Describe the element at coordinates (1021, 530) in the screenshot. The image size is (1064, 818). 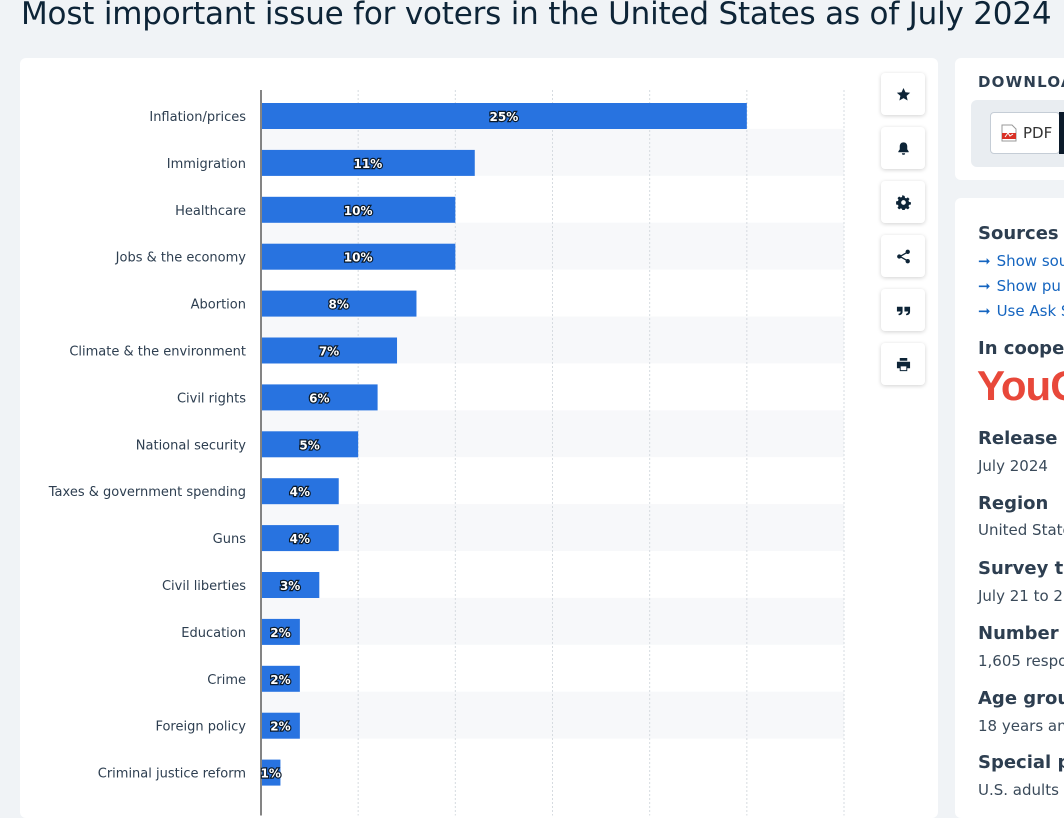
I see `region-value: United State` at that location.